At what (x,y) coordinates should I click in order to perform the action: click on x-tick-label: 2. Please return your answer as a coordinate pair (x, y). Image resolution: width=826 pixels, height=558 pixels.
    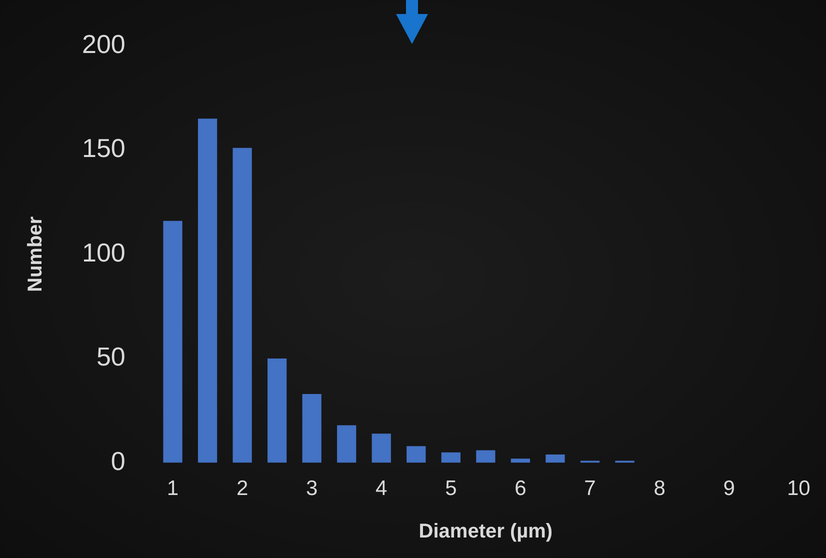
    Looking at the image, I should click on (242, 488).